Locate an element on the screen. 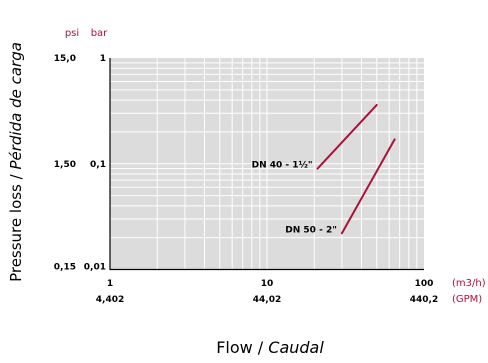  y-unit-psi: psi is located at coordinates (72, 33).